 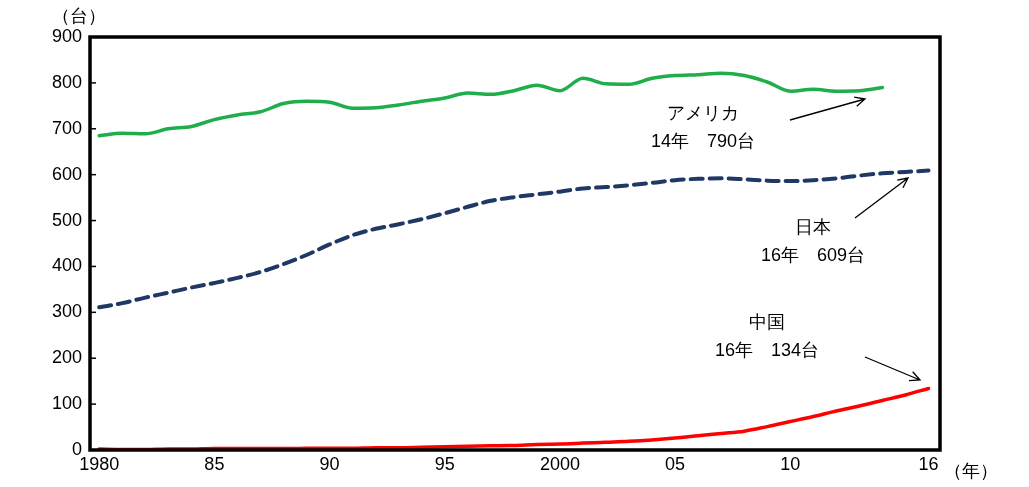 I want to click on x-tick-label: 1980, so click(x=99, y=463).